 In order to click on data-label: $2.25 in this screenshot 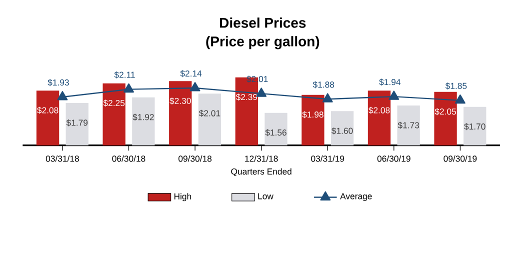, I will do `click(114, 103)`.